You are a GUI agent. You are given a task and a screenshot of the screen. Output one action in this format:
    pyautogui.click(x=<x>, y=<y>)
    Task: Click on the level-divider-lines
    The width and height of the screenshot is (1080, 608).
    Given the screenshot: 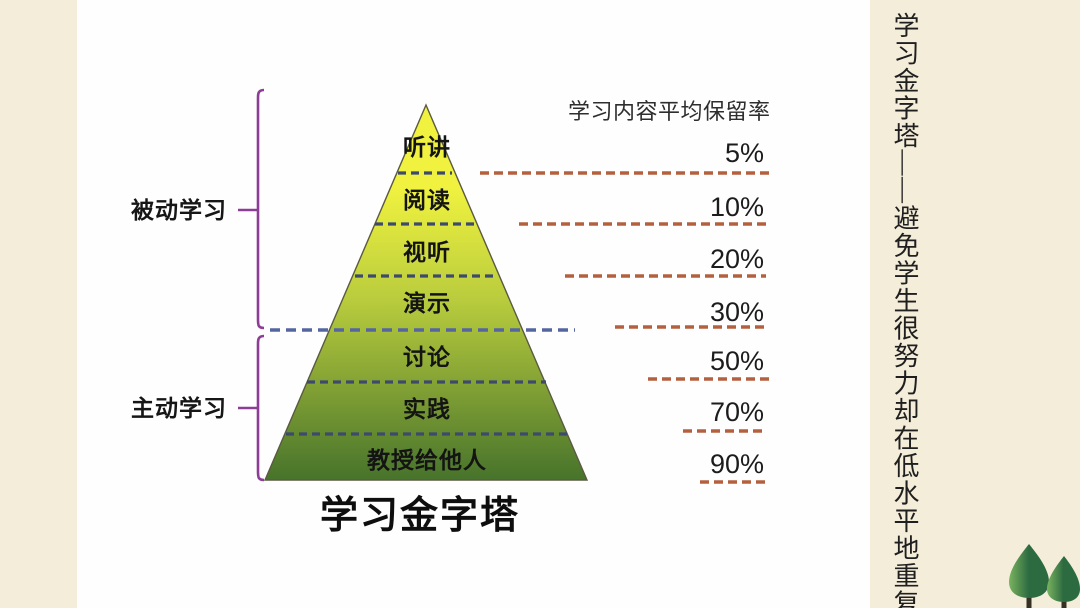 What is the action you would take?
    pyautogui.click(x=426, y=303)
    